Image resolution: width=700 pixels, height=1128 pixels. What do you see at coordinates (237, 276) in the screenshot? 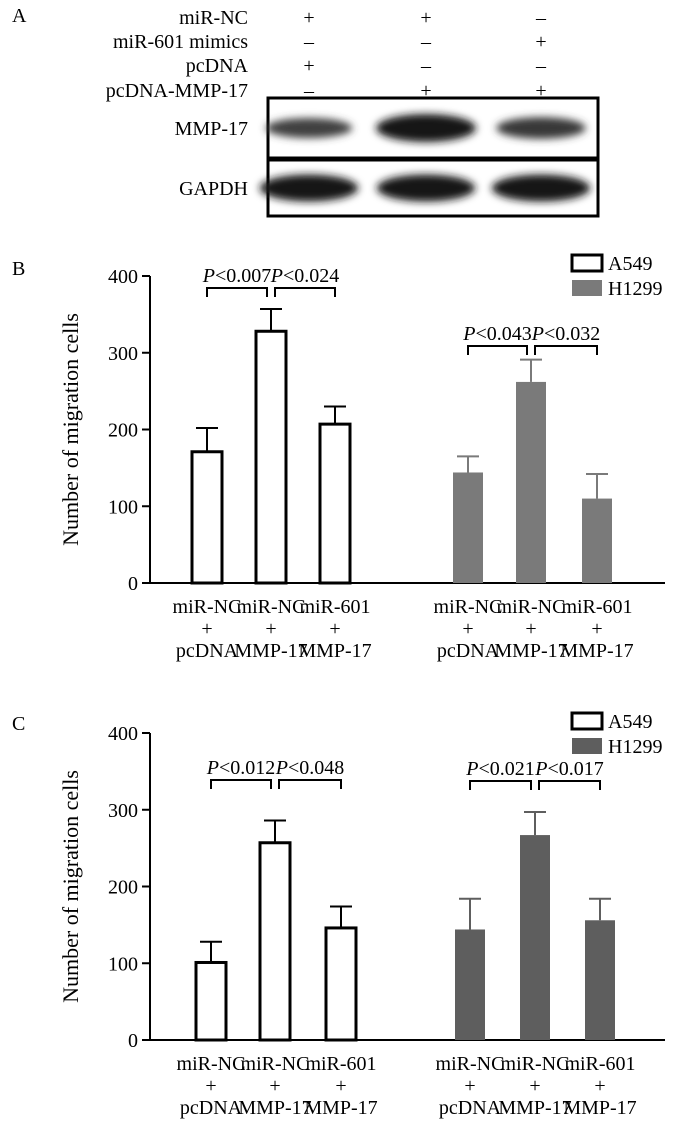
I see `p-value-label: P<0.007` at bounding box center [237, 276].